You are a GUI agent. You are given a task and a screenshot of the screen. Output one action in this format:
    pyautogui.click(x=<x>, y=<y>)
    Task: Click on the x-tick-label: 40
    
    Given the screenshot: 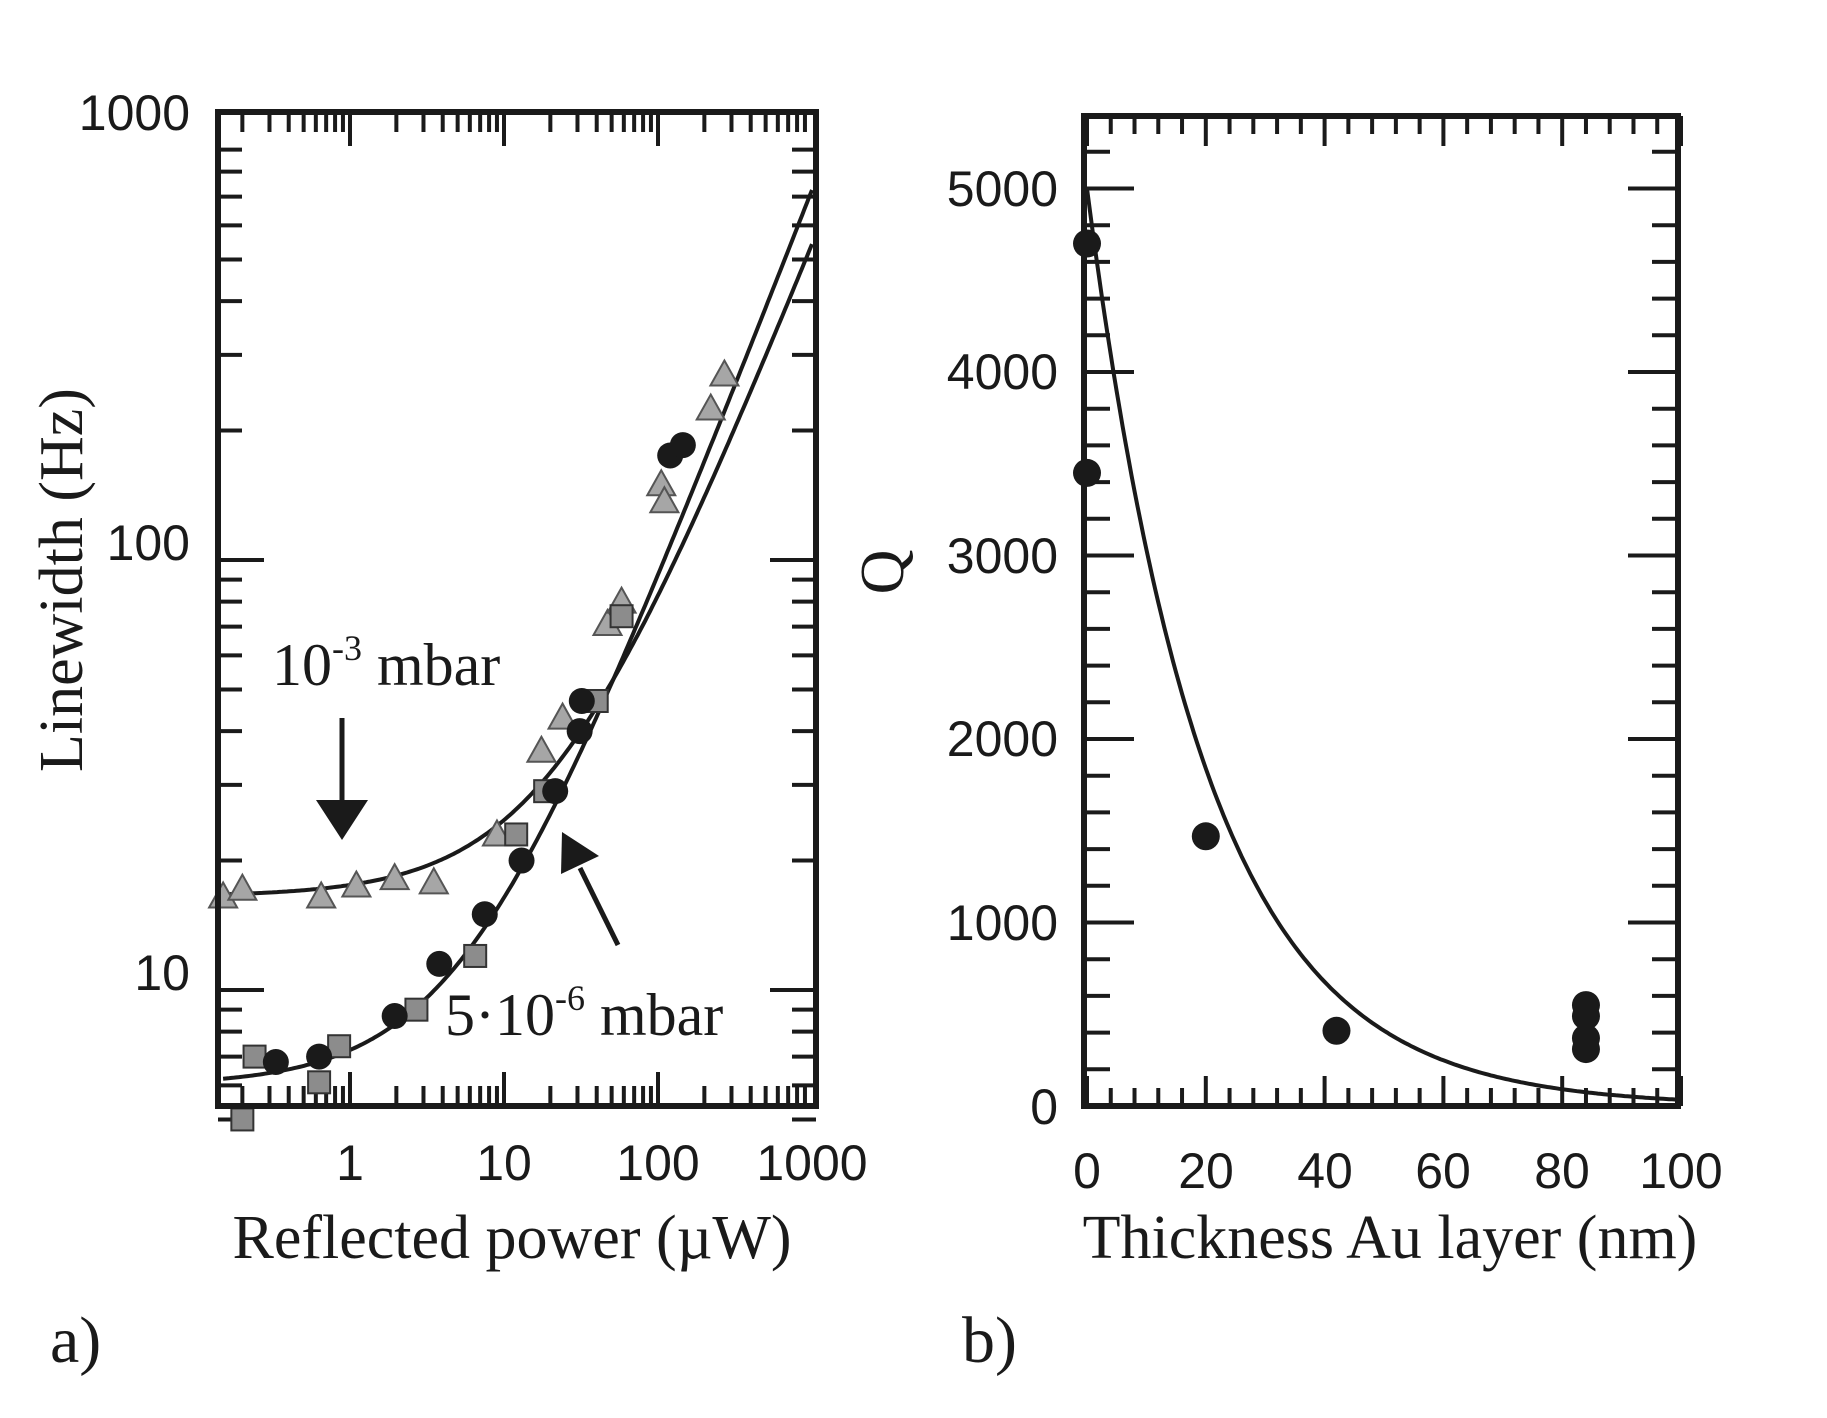 What is the action you would take?
    pyautogui.click(x=1325, y=1171)
    